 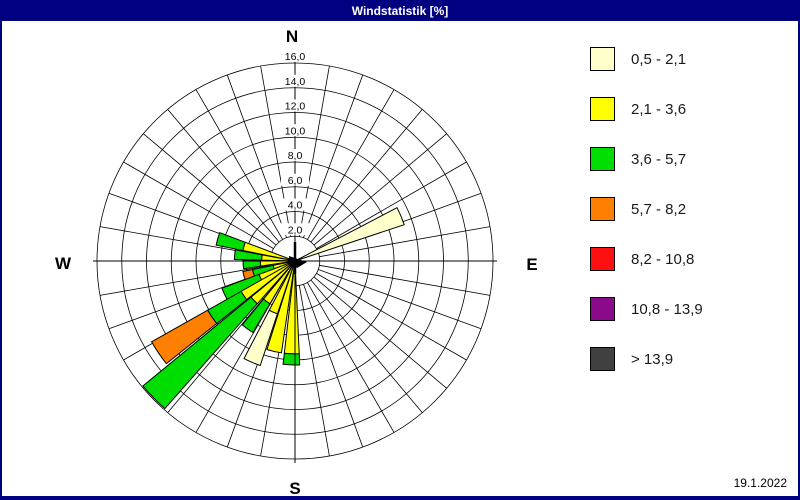 I want to click on legend-label: 2,1 - 3,6, so click(x=659, y=109).